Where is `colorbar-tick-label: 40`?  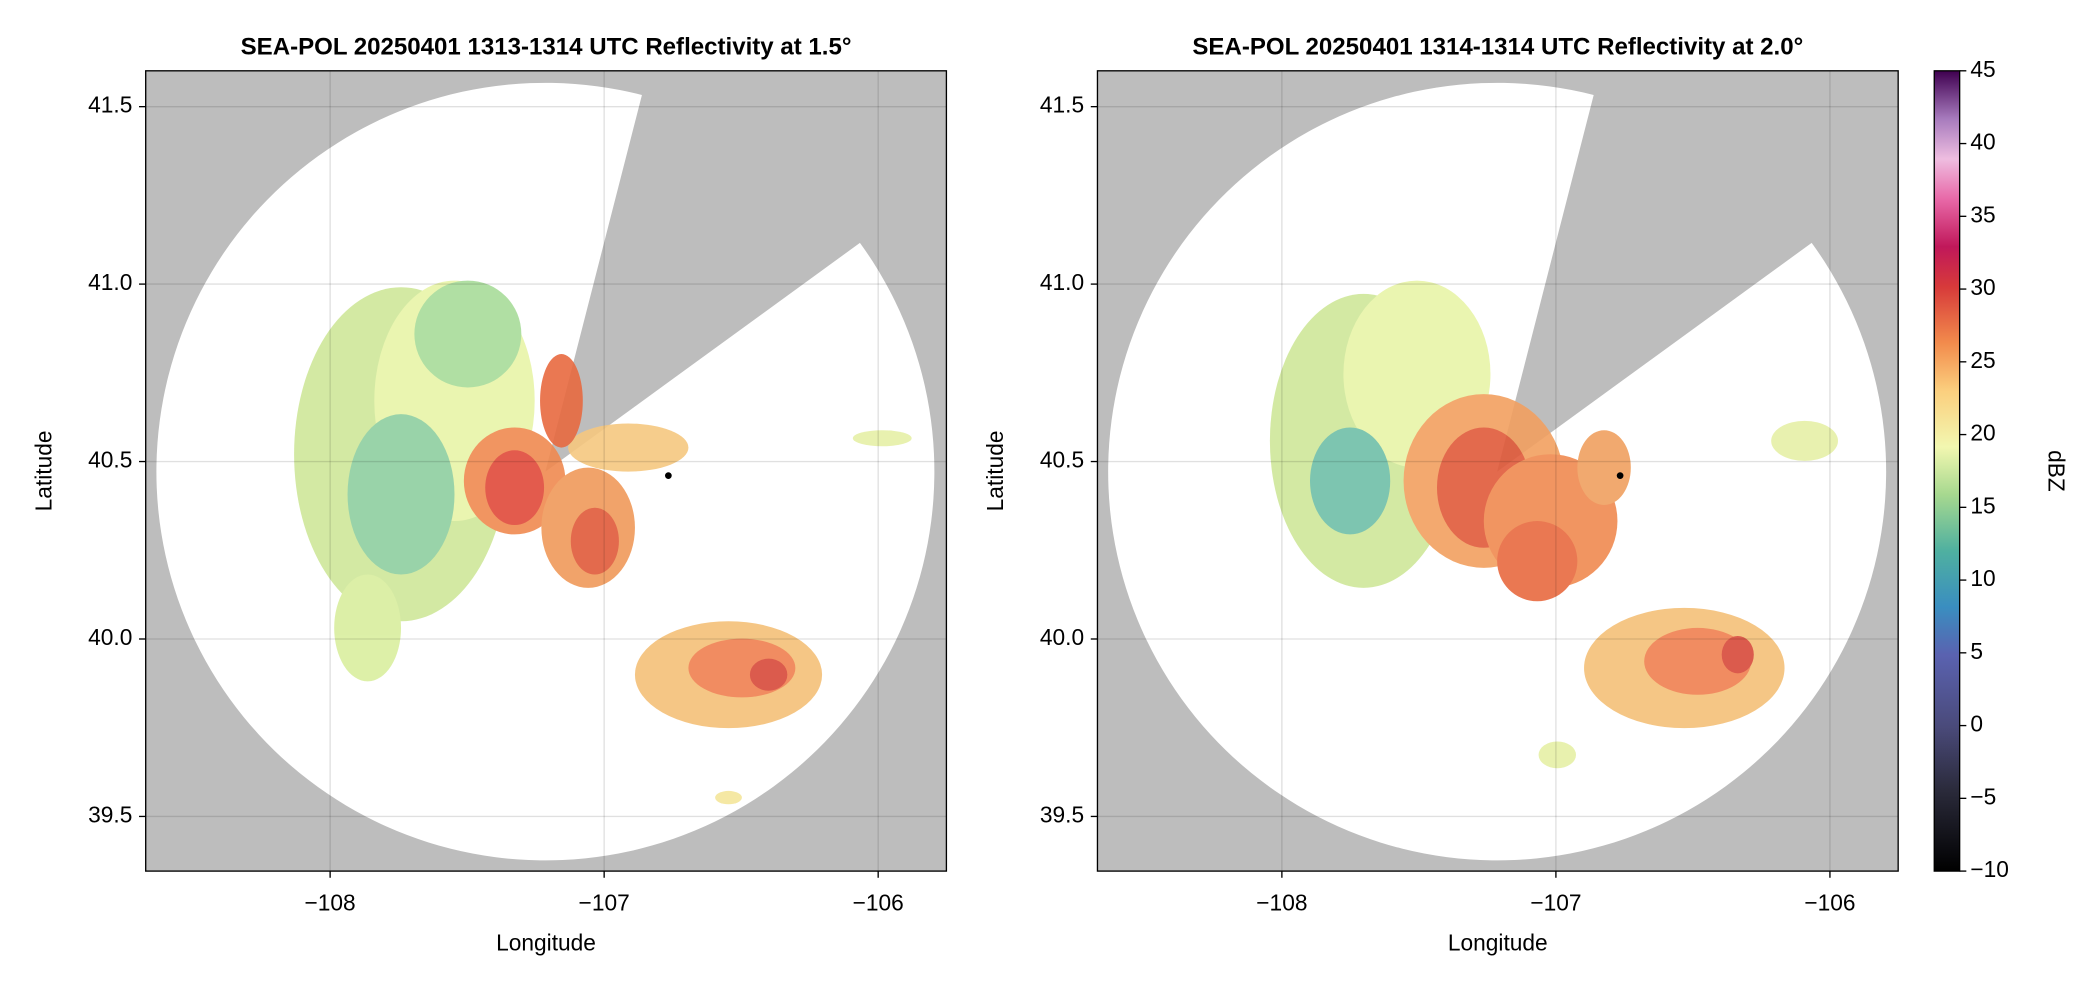 colorbar-tick-label: 40 is located at coordinates (1982, 142).